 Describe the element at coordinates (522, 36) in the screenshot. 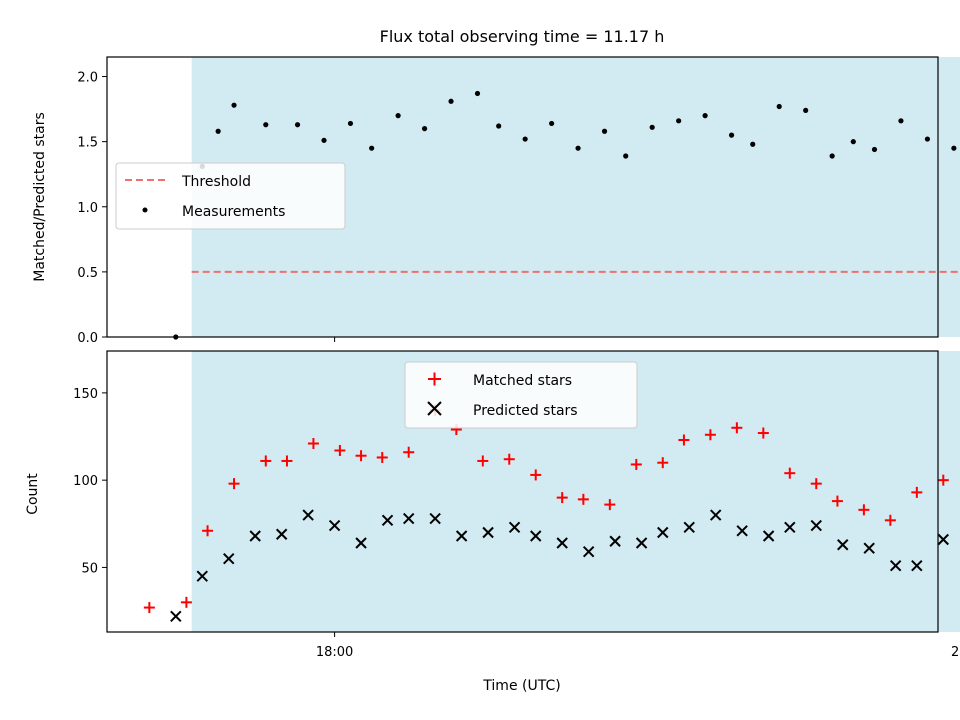

I see `chart-title: Flux total observing time = 11.17 h` at that location.